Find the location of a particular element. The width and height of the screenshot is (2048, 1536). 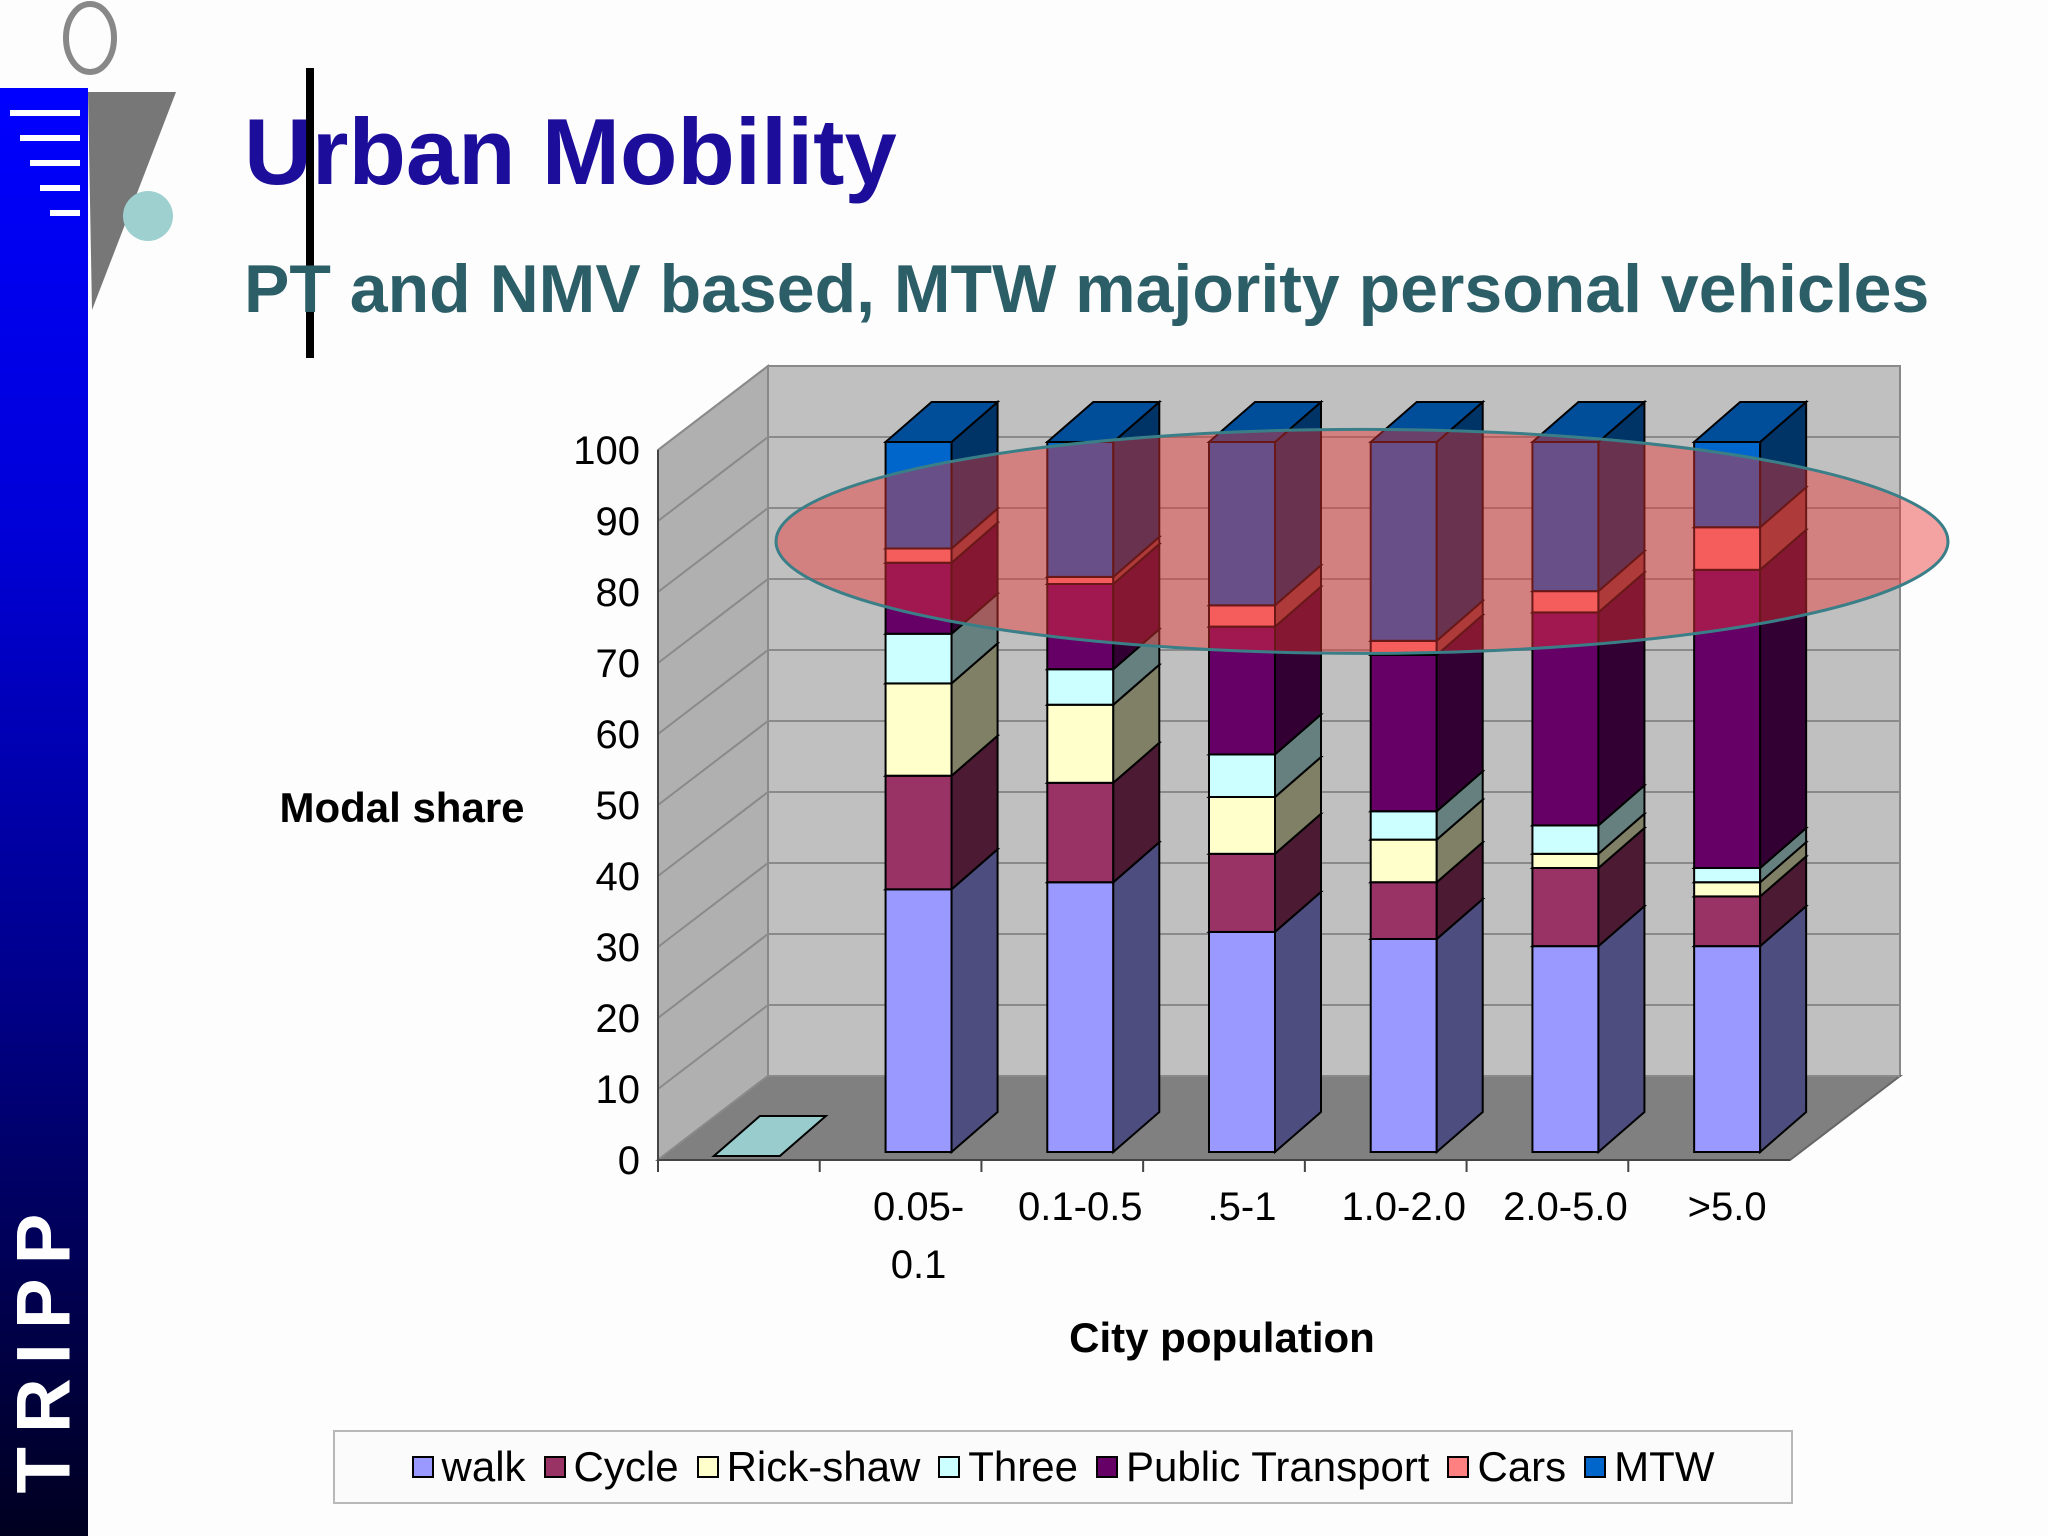

y-tick-label: 90 is located at coordinates (618, 522).